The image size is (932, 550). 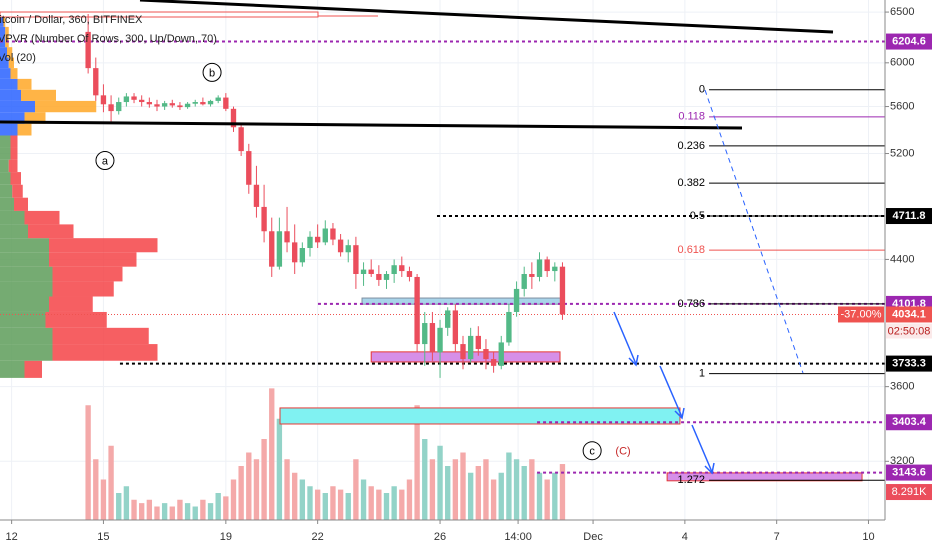 I want to click on annotation-label: b, so click(x=212, y=73).